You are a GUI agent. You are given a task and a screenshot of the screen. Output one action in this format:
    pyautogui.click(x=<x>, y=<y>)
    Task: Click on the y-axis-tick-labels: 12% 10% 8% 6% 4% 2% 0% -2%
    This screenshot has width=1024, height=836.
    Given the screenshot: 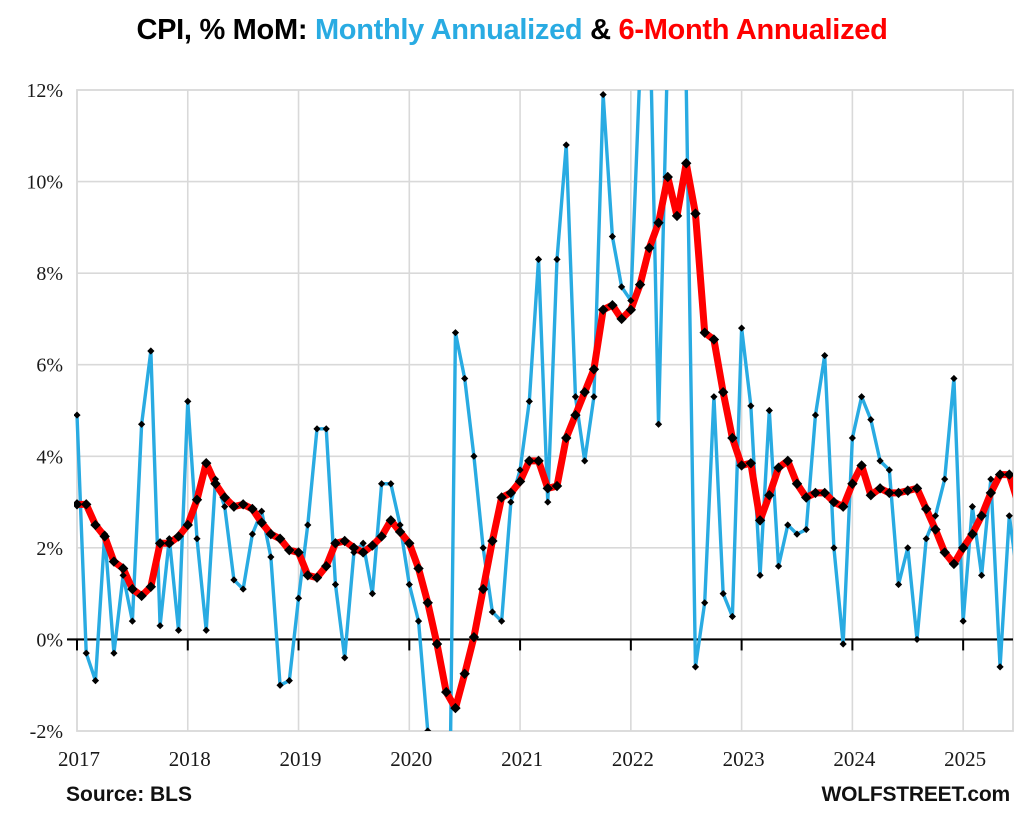 What is the action you would take?
    pyautogui.click(x=44, y=411)
    